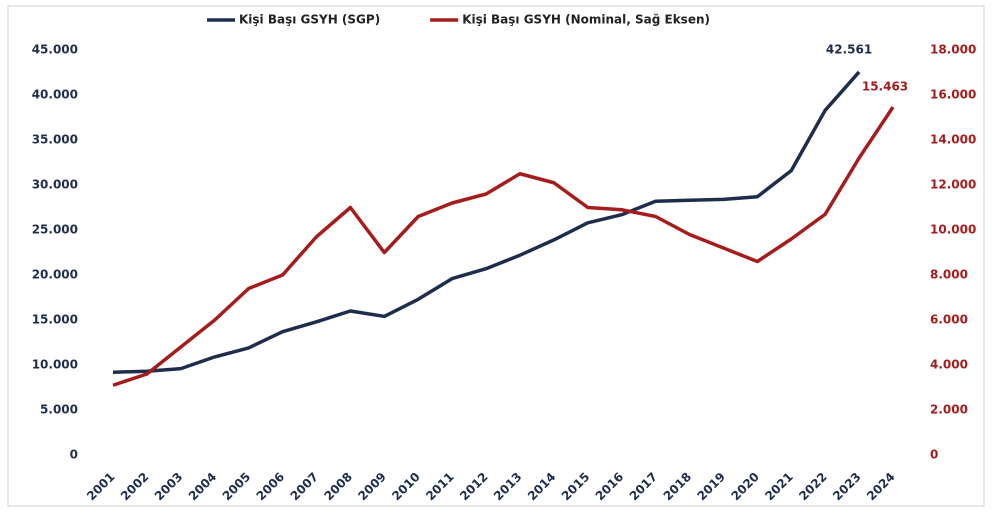  I want to click on y2-tick-label: 0, so click(934, 455).